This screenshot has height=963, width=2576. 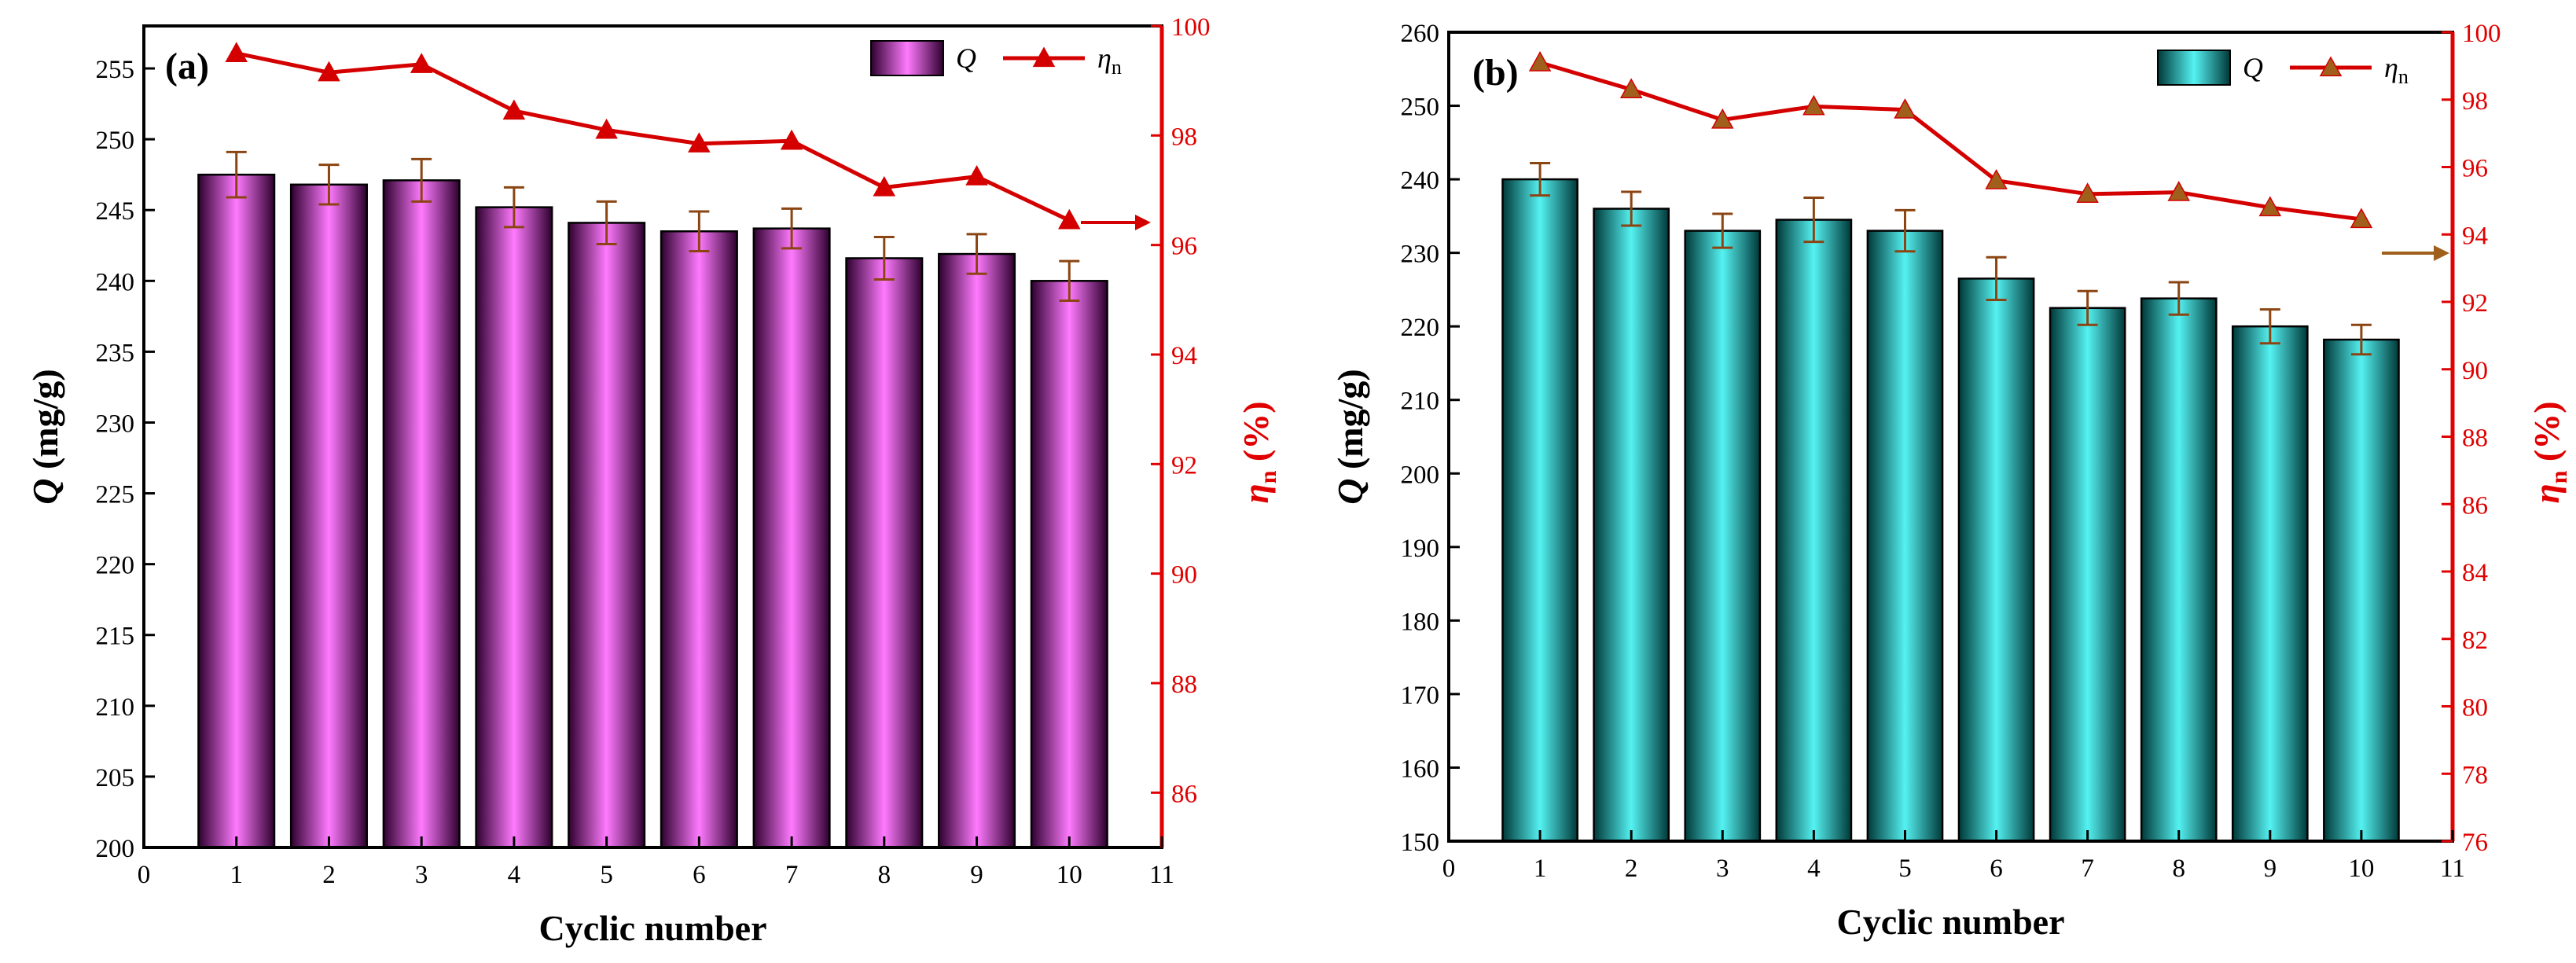 I want to click on eta-line, so click(x=653, y=137).